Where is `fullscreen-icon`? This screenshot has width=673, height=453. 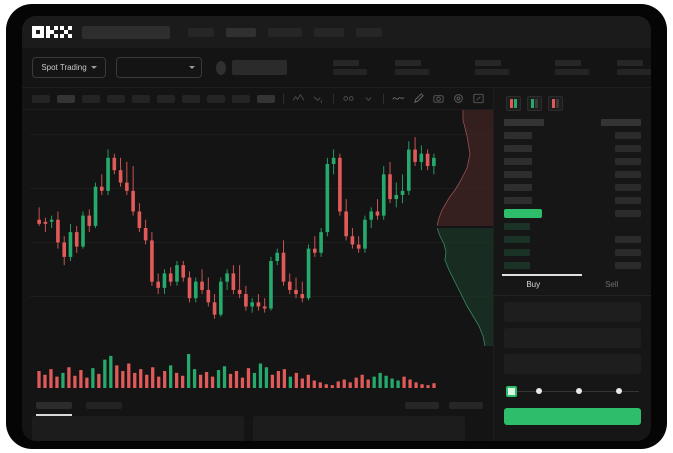
fullscreen-icon is located at coordinates (478, 98).